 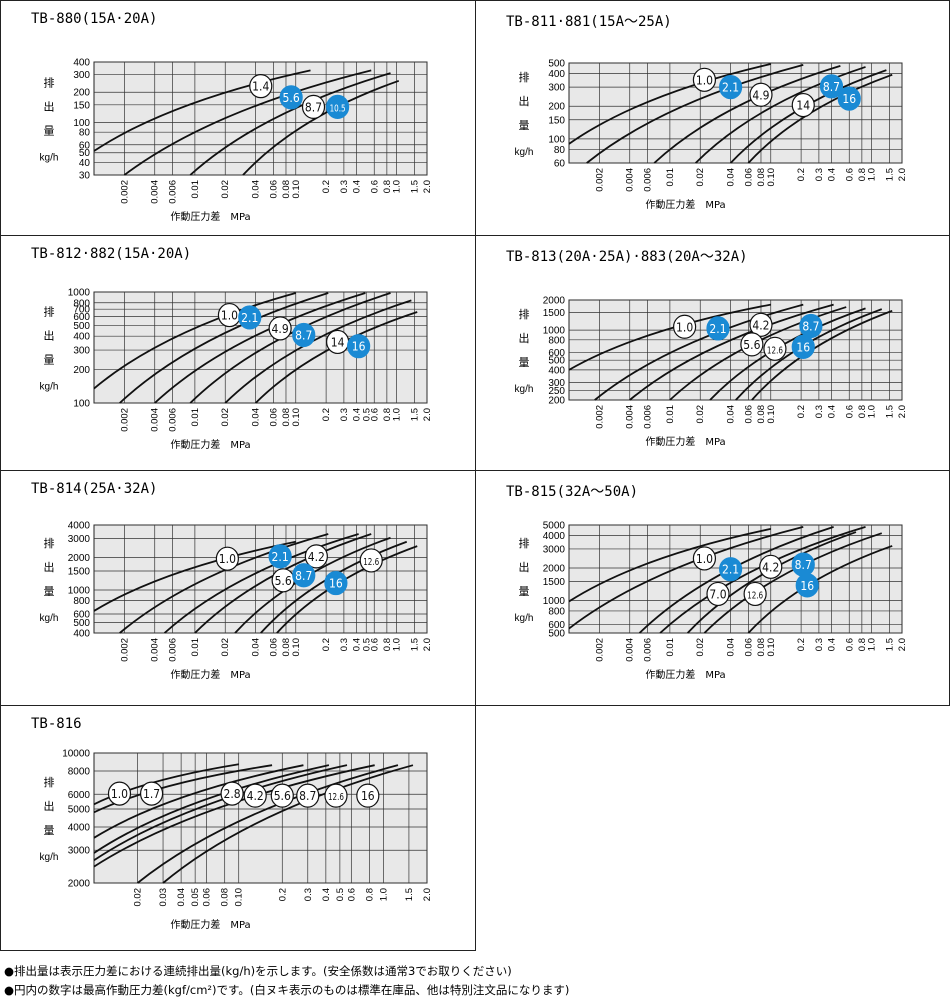 I want to click on x-tick-label: 0.5, so click(x=366, y=644).